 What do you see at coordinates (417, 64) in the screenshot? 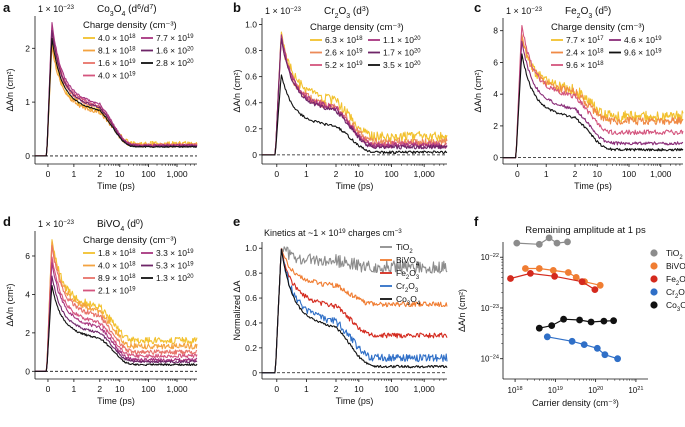
I see `legend-exp: 20` at bounding box center [417, 64].